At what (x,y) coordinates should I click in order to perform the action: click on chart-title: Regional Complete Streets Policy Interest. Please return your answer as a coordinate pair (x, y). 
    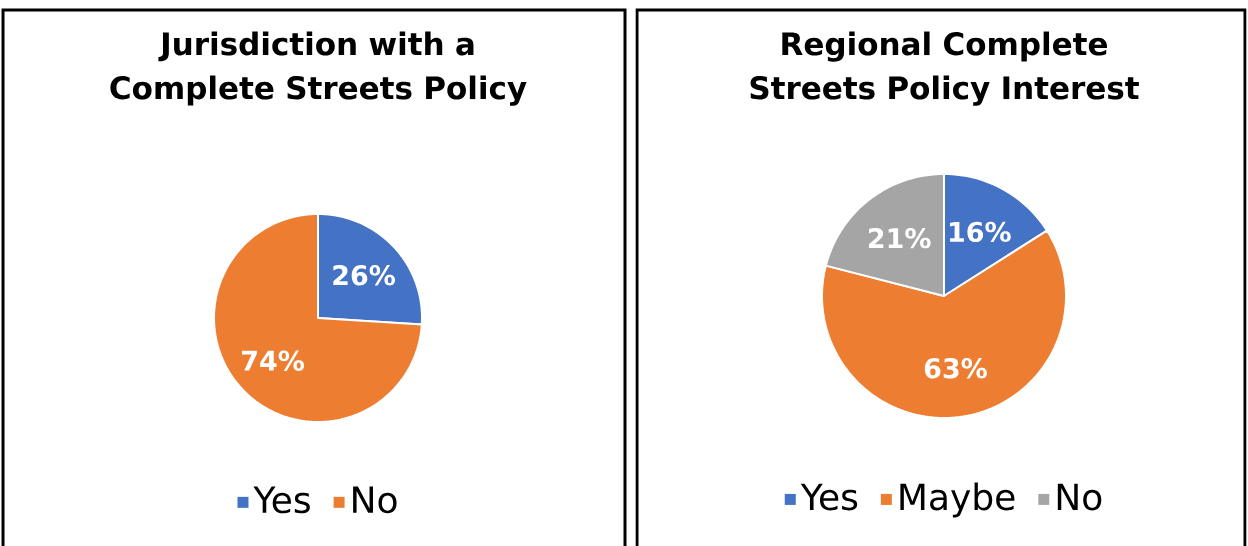
    Looking at the image, I should click on (944, 68).